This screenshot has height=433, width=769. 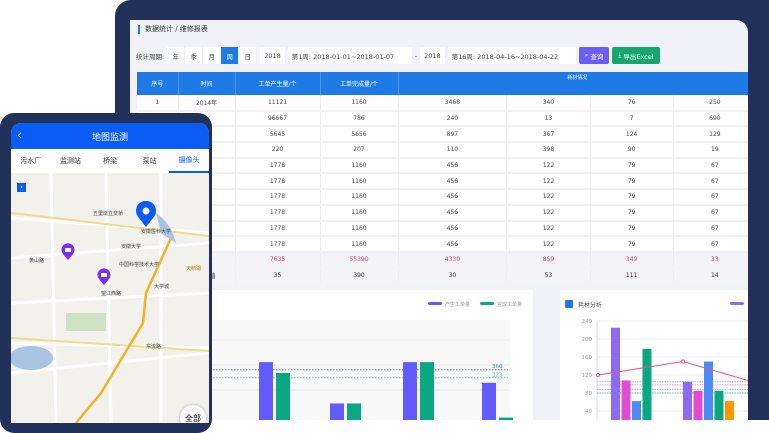 I want to click on period-month: 月, so click(x=212, y=55).